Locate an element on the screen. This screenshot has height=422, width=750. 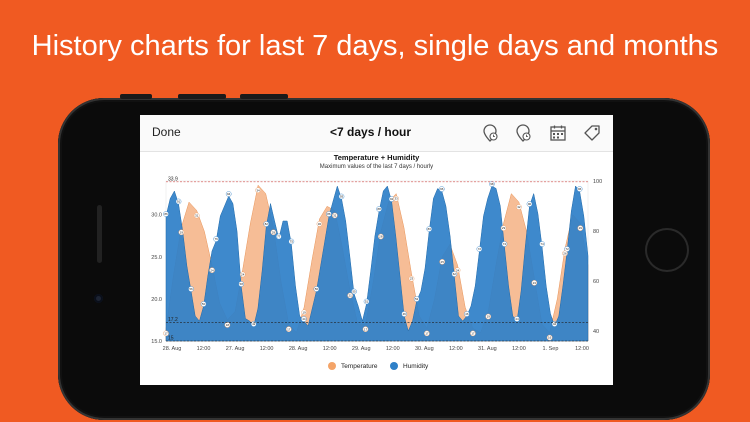
phone-home-button is located at coordinates (667, 250).